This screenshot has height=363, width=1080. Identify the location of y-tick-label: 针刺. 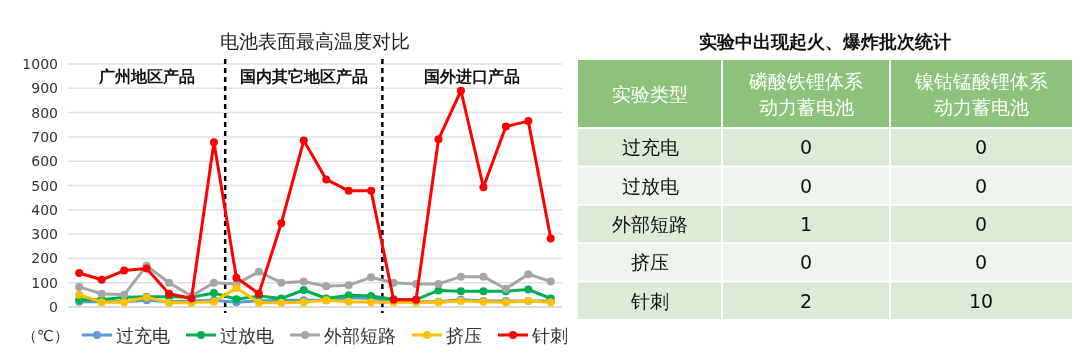
(649, 300).